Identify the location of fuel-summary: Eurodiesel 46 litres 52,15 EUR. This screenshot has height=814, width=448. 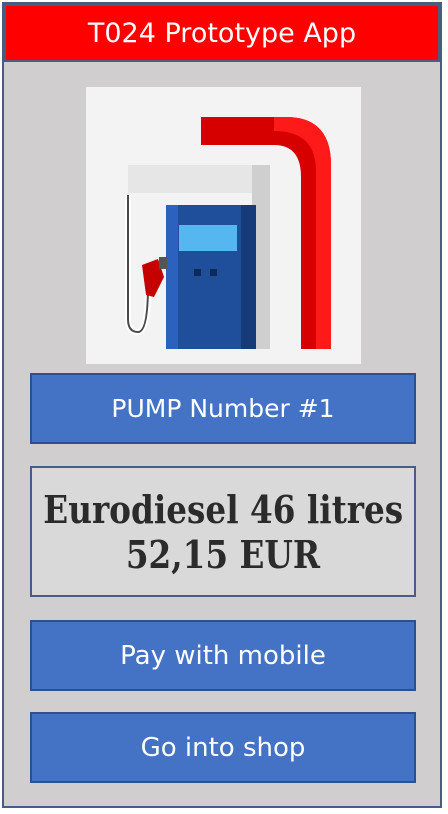
(223, 531).